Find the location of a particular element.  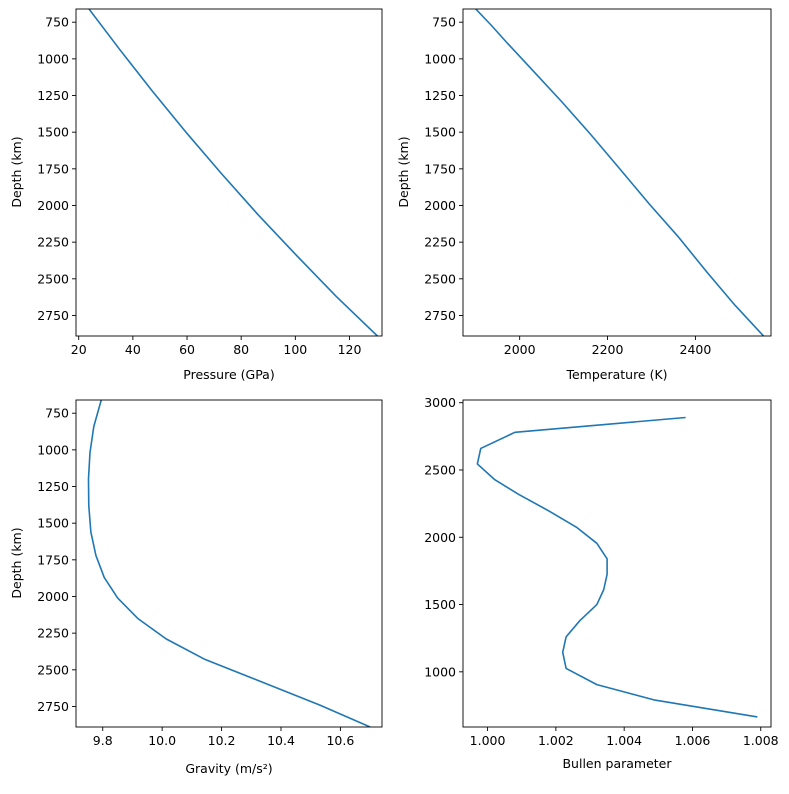

x-tick-label: 1.008 is located at coordinates (761, 740).